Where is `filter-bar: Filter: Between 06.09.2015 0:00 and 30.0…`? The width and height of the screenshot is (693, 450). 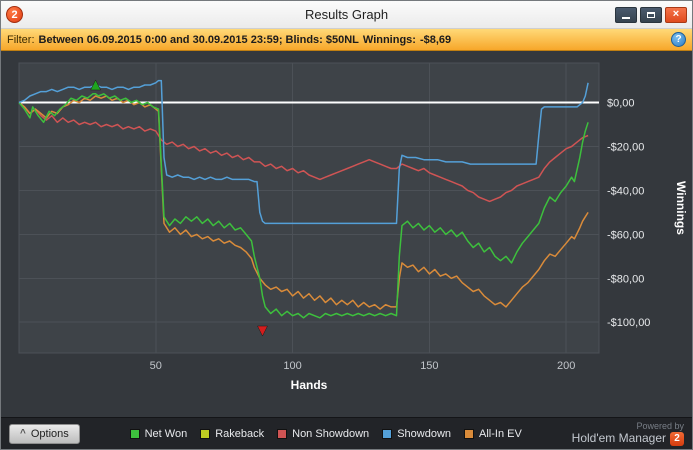 filter-bar: Filter: Between 06.09.2015 0:00 and 30.0… is located at coordinates (346, 40).